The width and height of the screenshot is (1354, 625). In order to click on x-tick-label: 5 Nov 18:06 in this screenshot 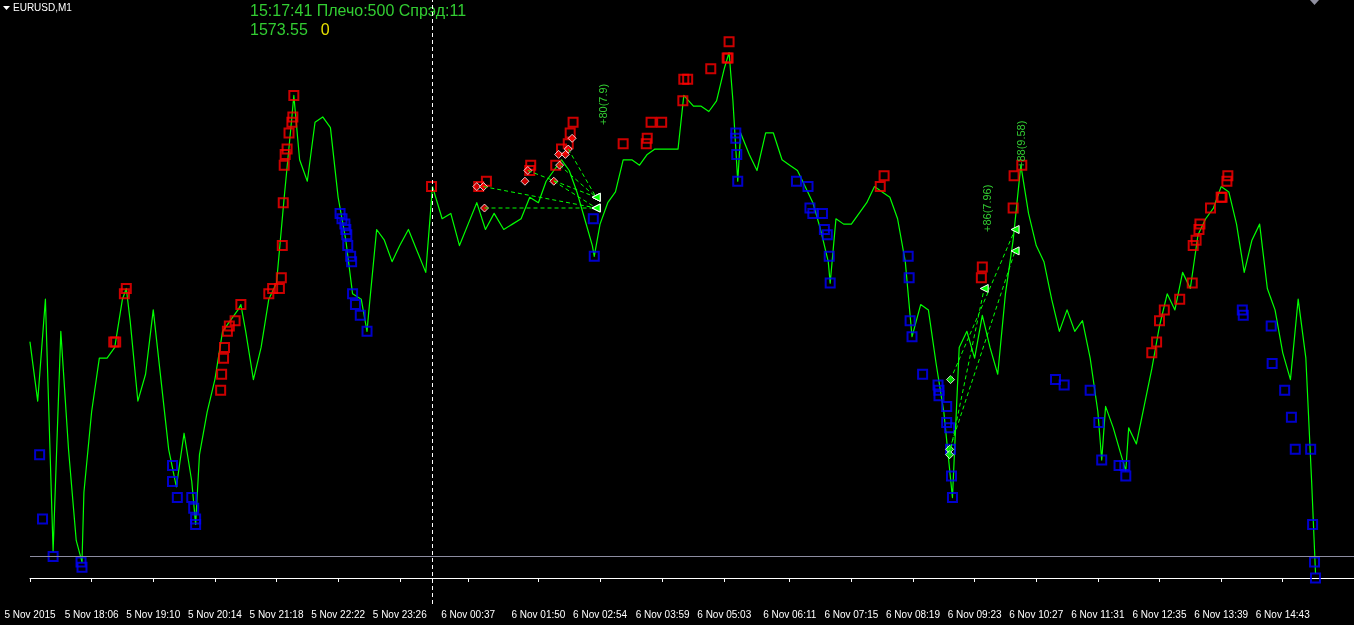, I will do `click(92, 614)`.